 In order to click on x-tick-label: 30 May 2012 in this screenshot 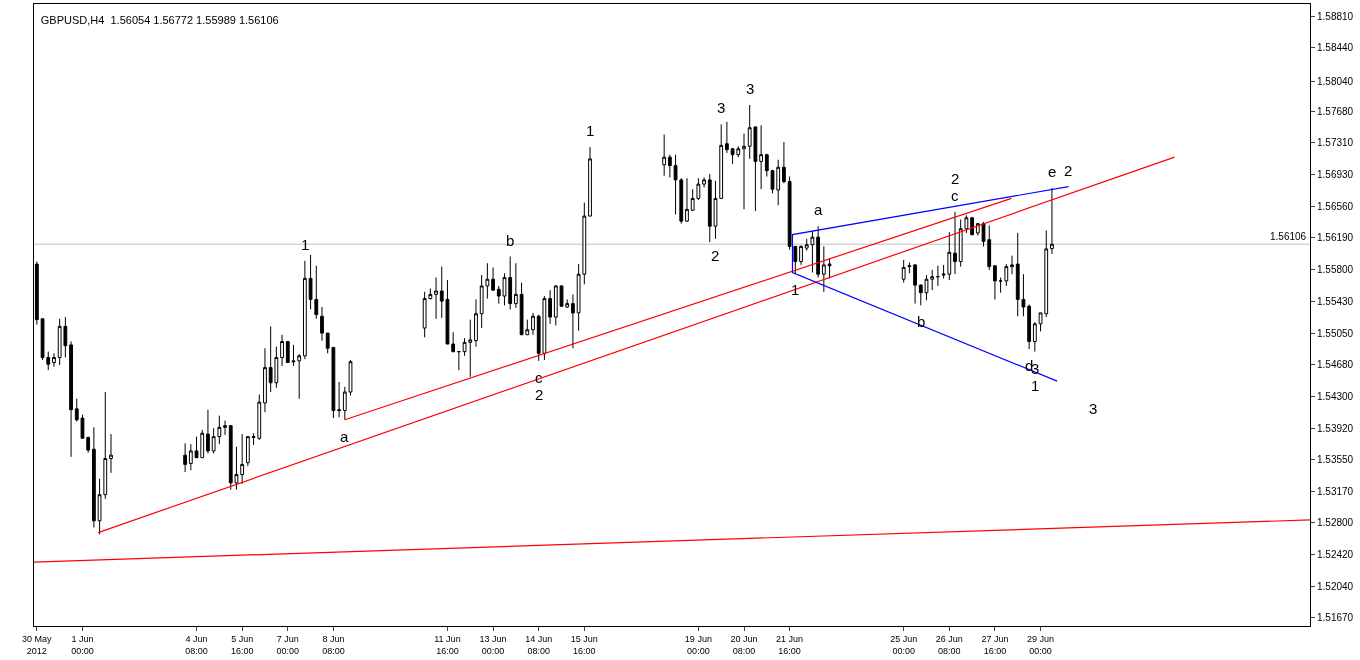, I will do `click(37, 644)`.